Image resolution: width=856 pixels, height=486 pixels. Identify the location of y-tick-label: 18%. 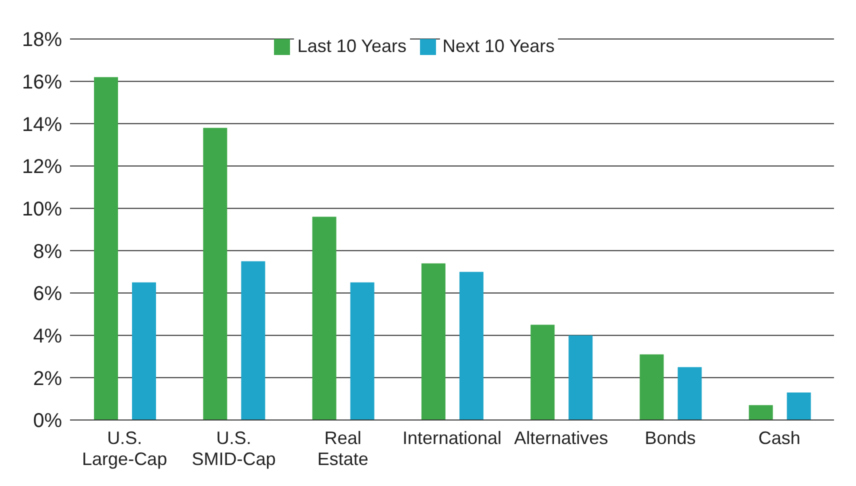
(42, 40).